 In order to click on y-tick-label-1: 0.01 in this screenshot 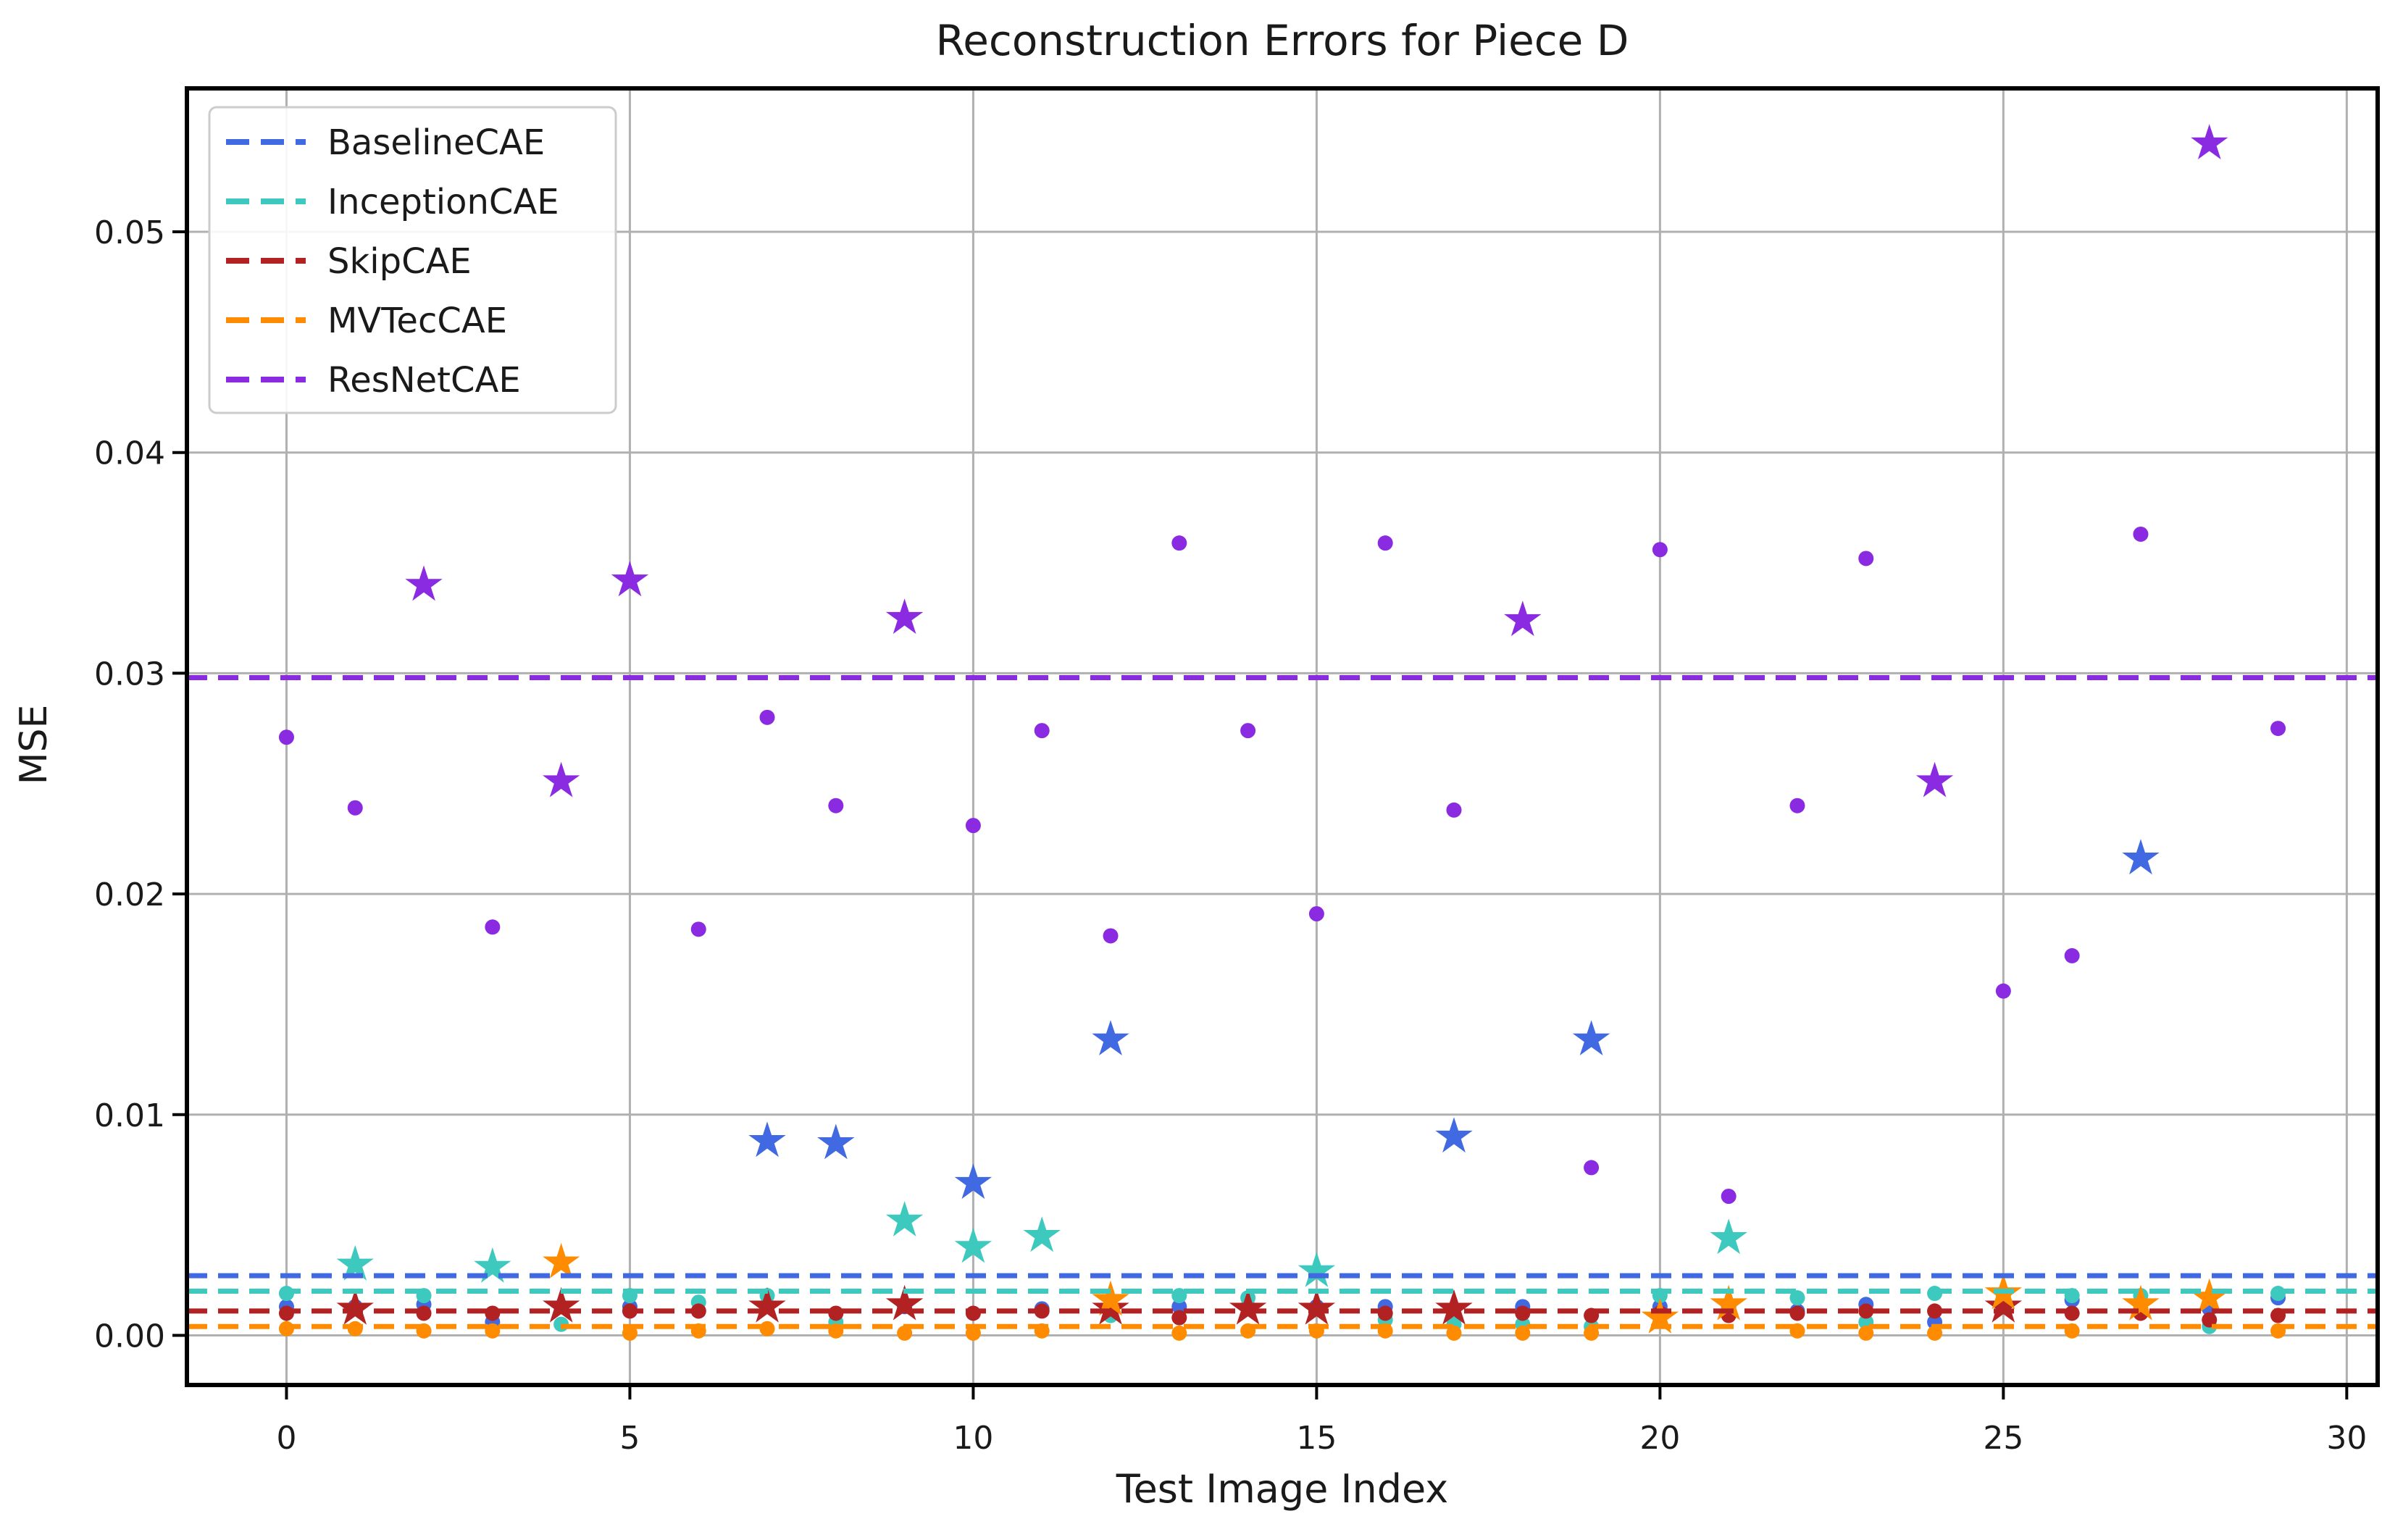, I will do `click(129, 1115)`.